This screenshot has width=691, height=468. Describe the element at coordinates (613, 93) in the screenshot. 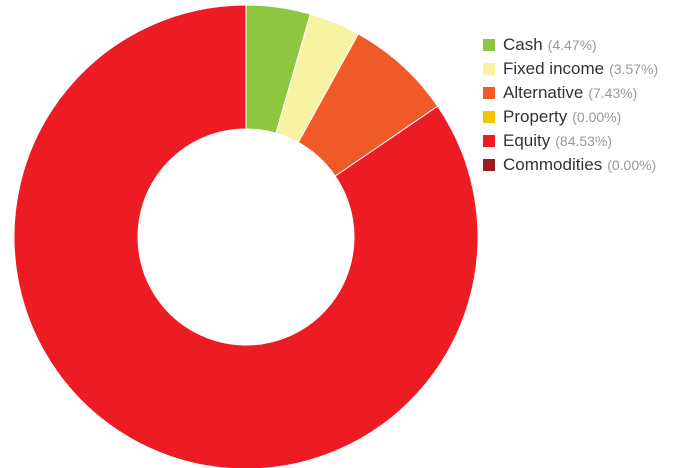

I see `legend-percent: (7.43%)` at that location.